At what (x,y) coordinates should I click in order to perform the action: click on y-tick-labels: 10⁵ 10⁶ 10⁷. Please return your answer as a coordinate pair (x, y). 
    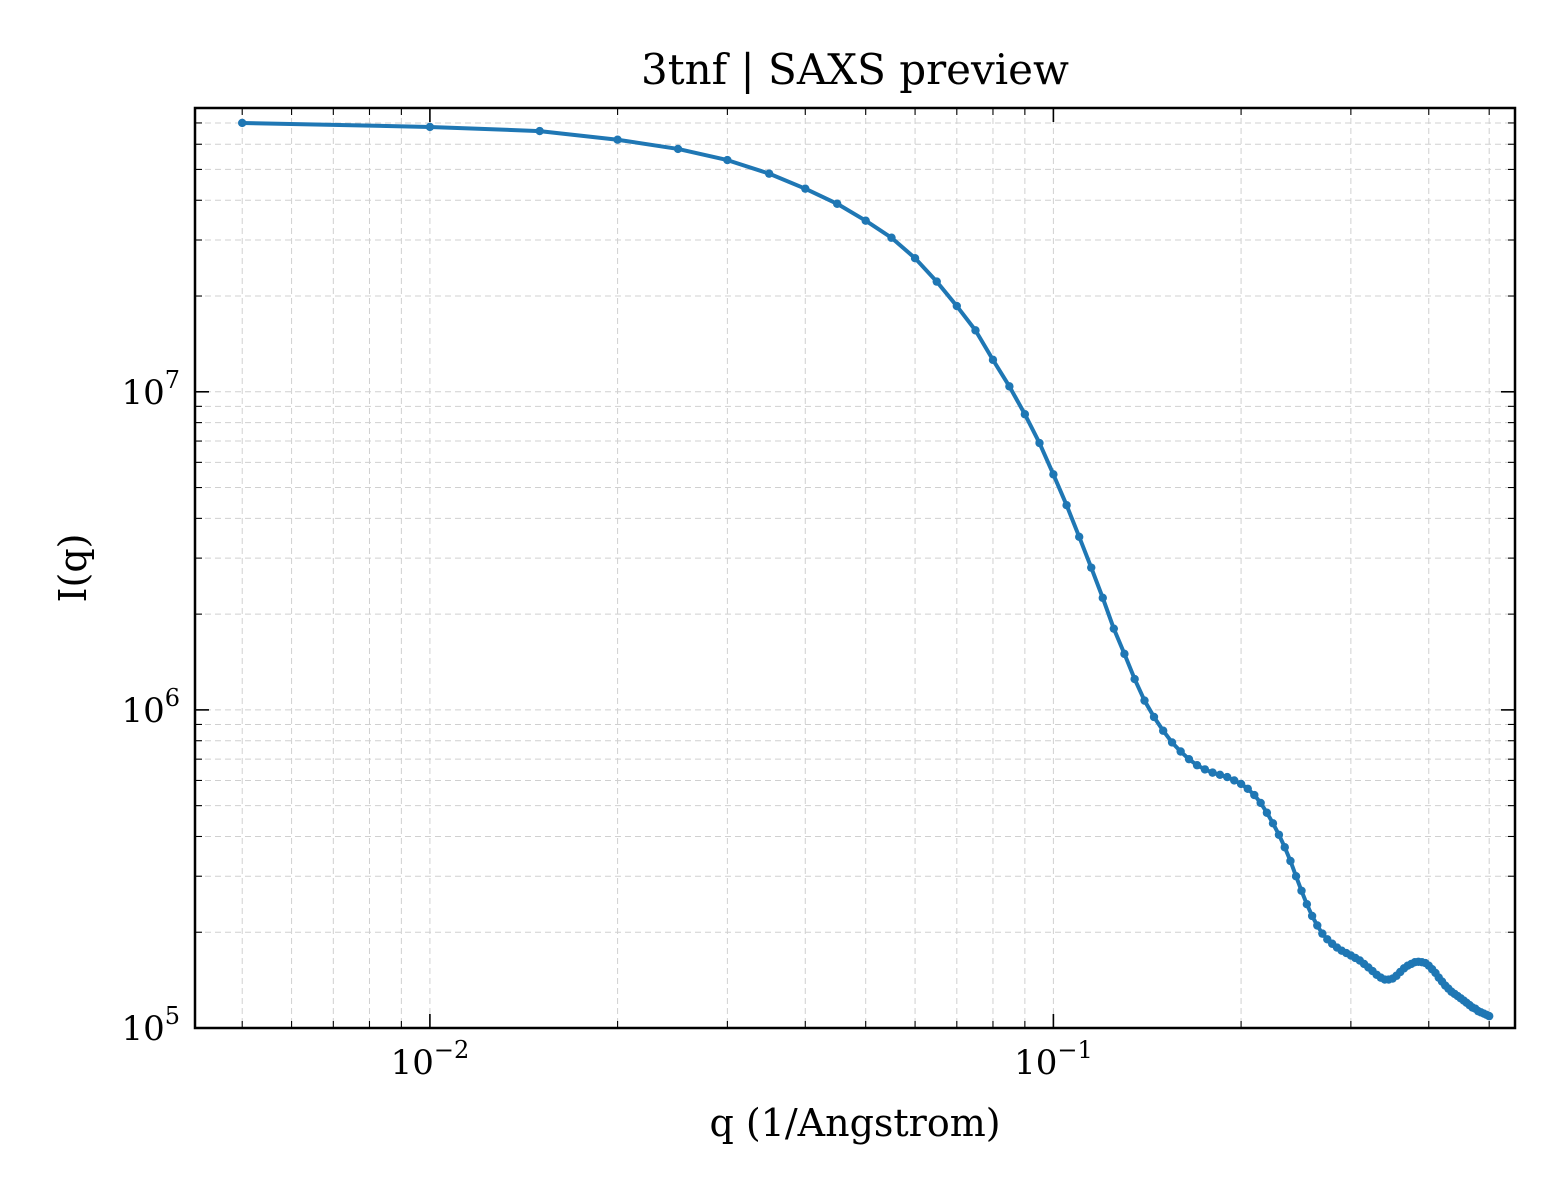
    Looking at the image, I should click on (150, 707).